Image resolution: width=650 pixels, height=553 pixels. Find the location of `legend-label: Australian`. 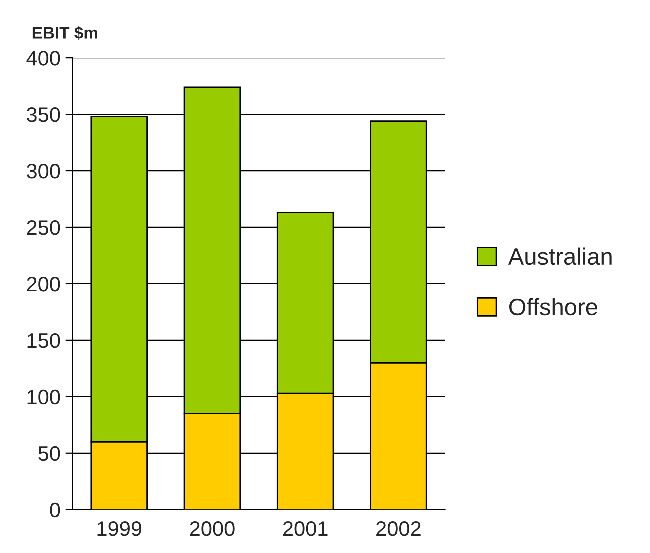

legend-label: Australian is located at coordinates (560, 257).